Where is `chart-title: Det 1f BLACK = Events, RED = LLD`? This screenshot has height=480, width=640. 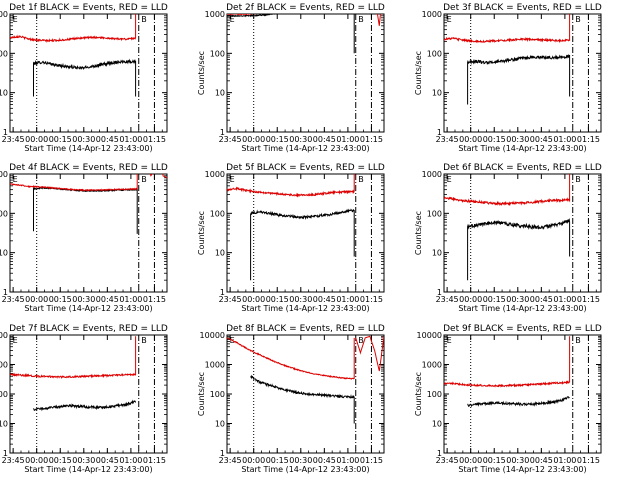 chart-title: Det 1f BLACK = Events, RED = LLD is located at coordinates (88, 8).